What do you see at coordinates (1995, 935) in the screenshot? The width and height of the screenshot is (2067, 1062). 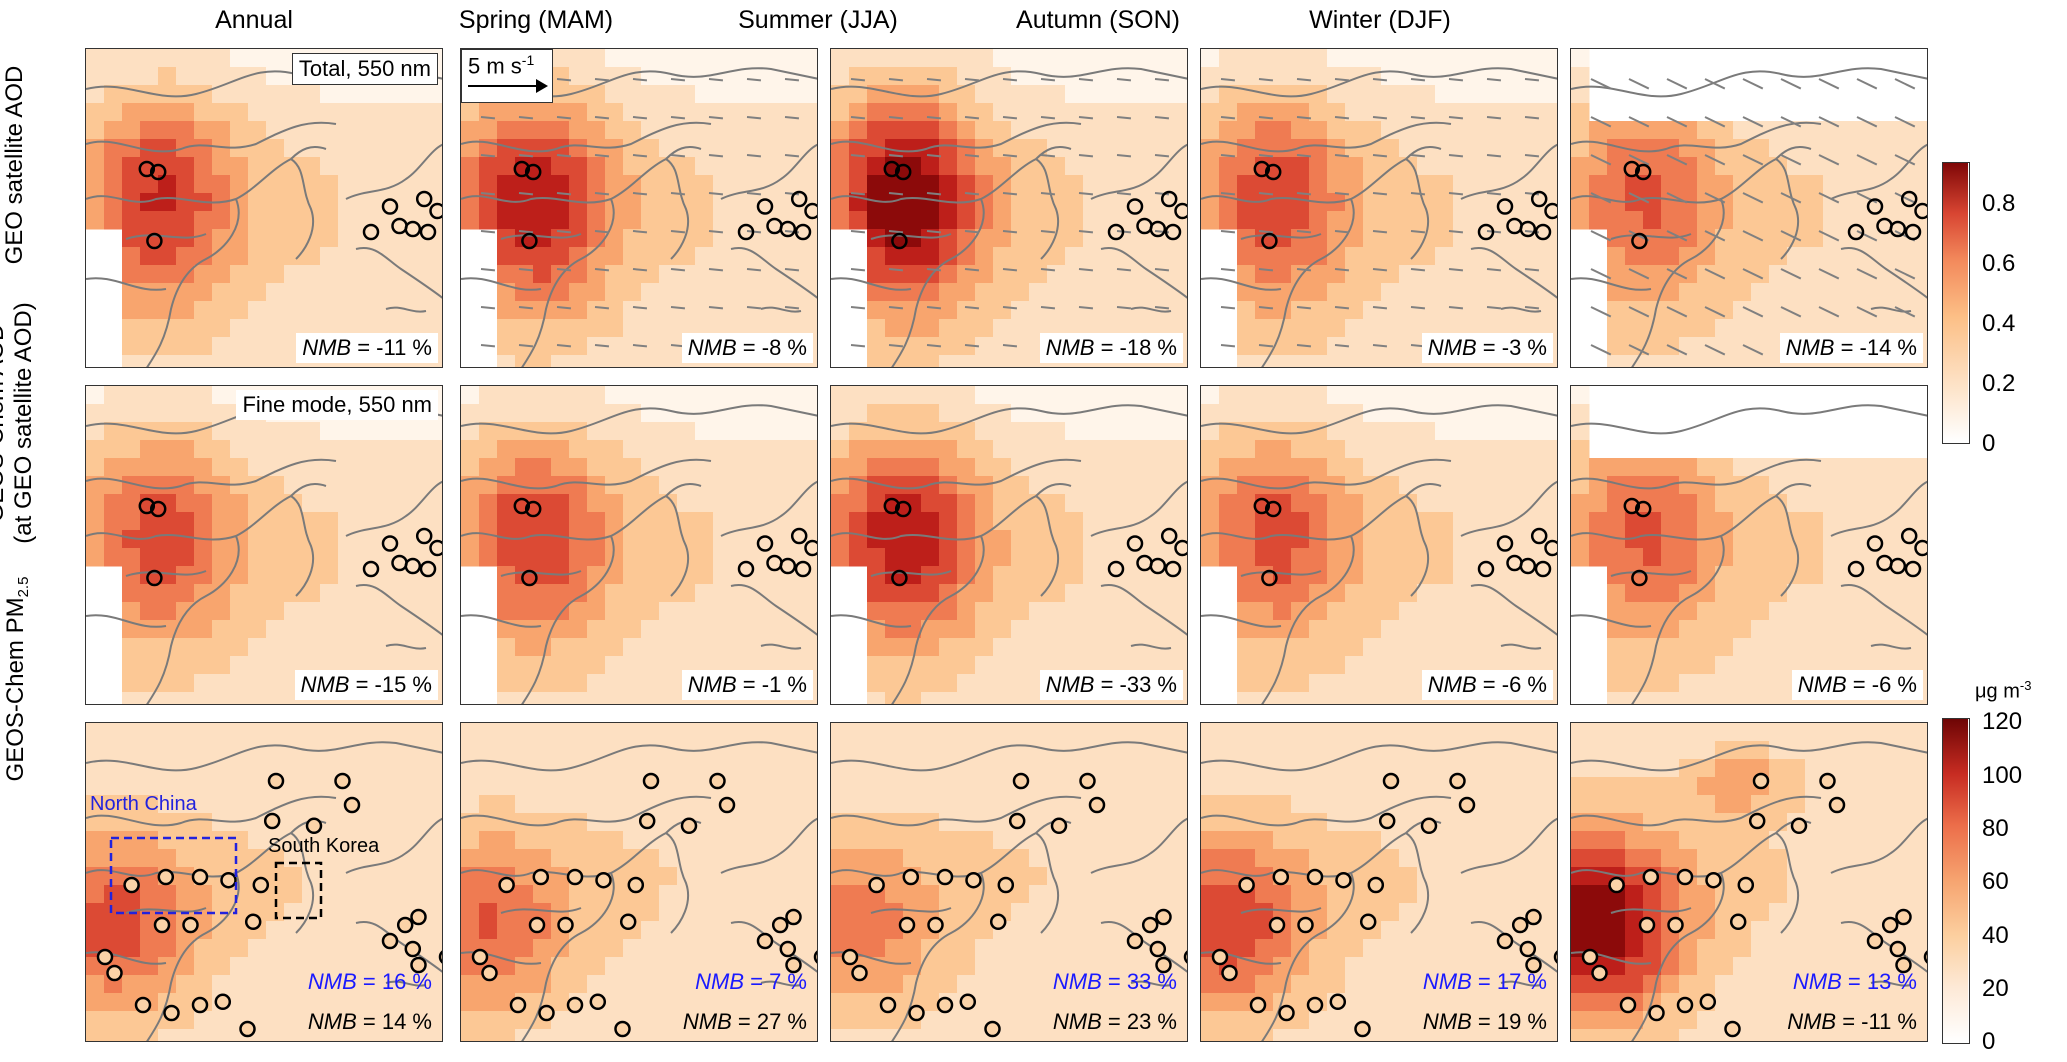 I see `pm-tick-40: 40` at bounding box center [1995, 935].